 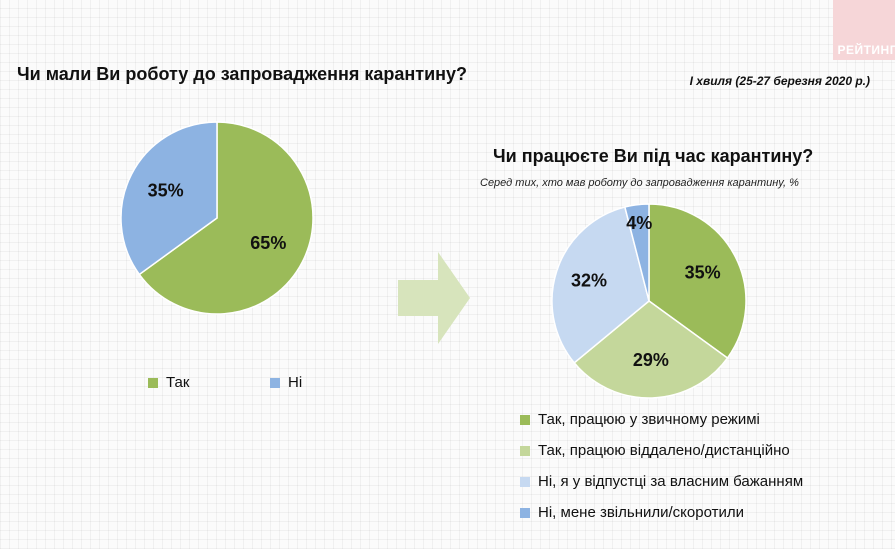 I want to click on legend-item-usual: Так, працюю у звичному режимі, so click(x=640, y=419).